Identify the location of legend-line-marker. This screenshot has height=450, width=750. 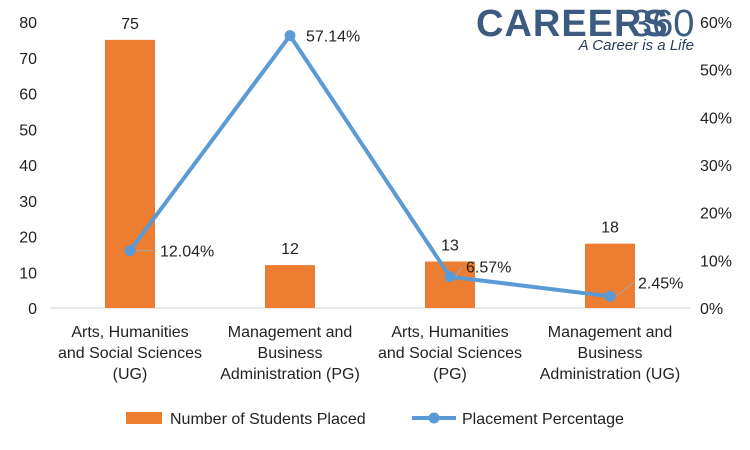
(434, 418).